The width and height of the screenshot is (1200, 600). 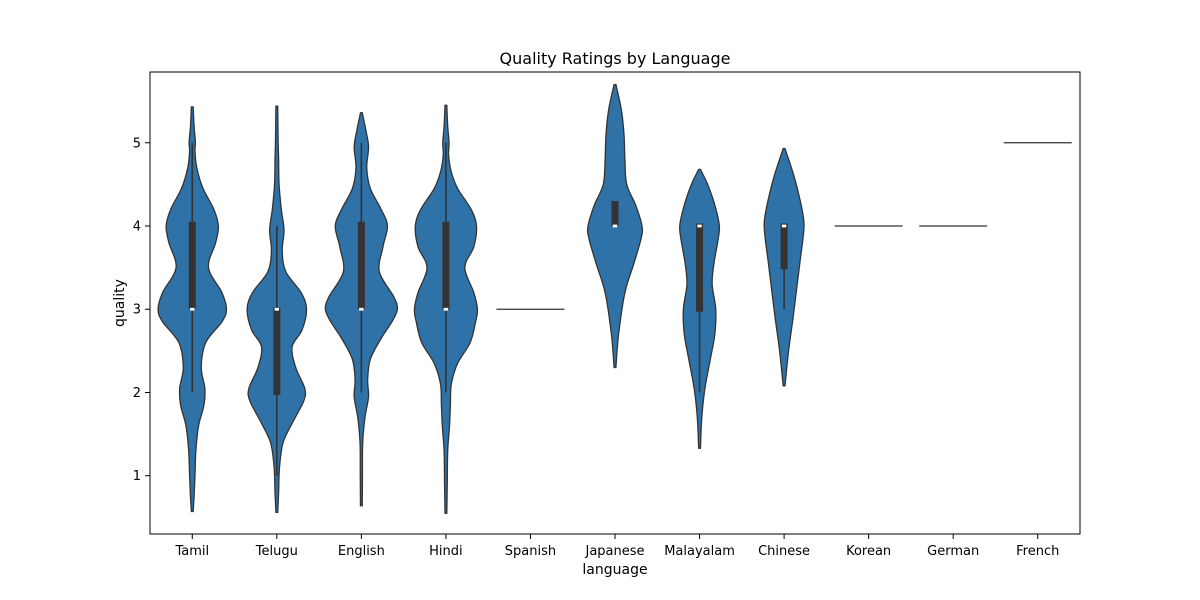 What do you see at coordinates (784, 551) in the screenshot?
I see `x-tick-label-chinese: Chinese` at bounding box center [784, 551].